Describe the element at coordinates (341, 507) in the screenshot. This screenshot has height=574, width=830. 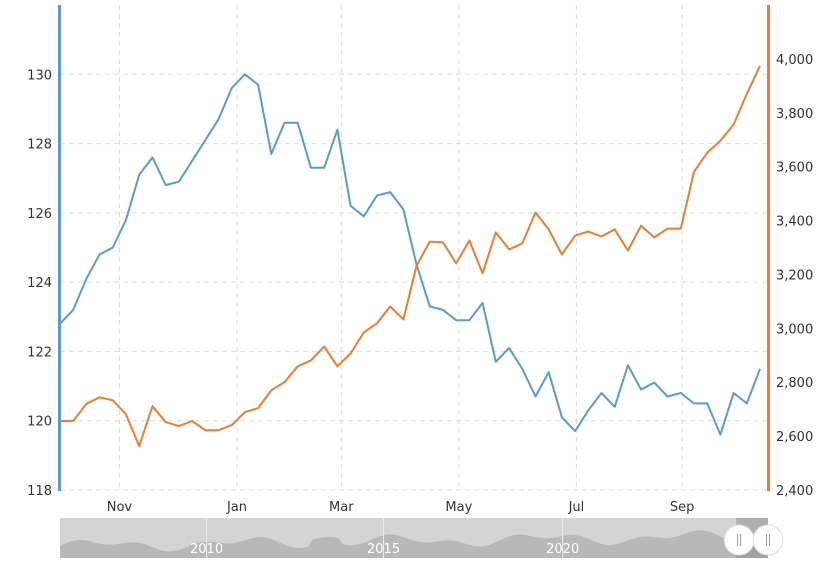
I see `x-tick-label: Mar` at that location.